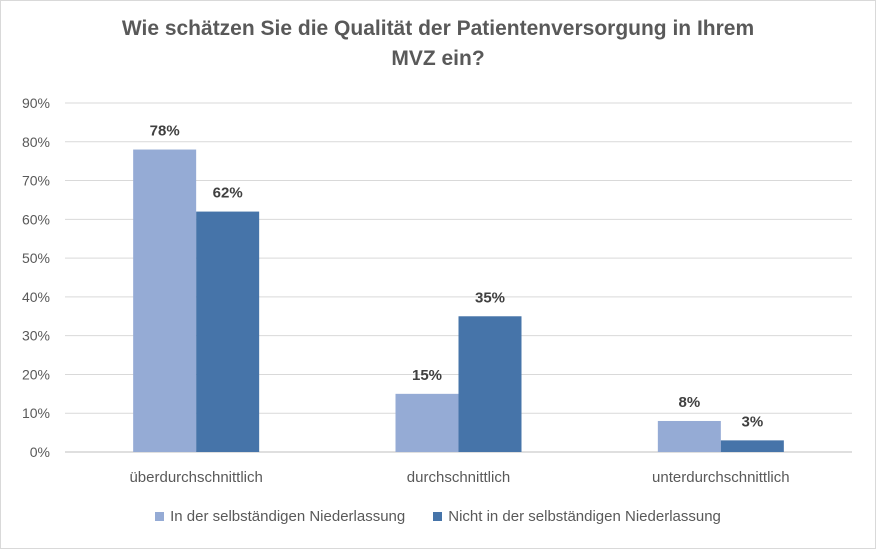  I want to click on legend-item-series-2: Nicht in der selbständigen Niederlassung, so click(577, 516).